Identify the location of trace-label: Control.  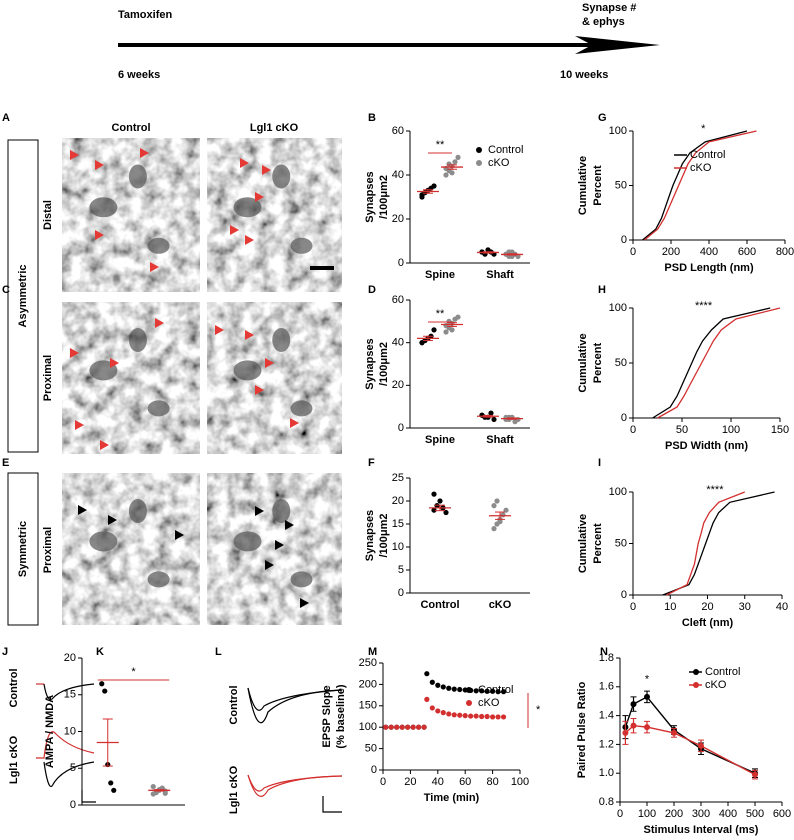
(234, 704).